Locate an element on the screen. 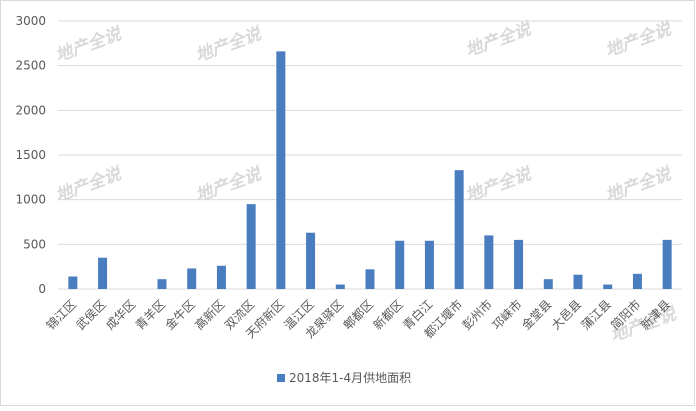 The image size is (696, 411). y-tick-label: 1500 is located at coordinates (30, 155).